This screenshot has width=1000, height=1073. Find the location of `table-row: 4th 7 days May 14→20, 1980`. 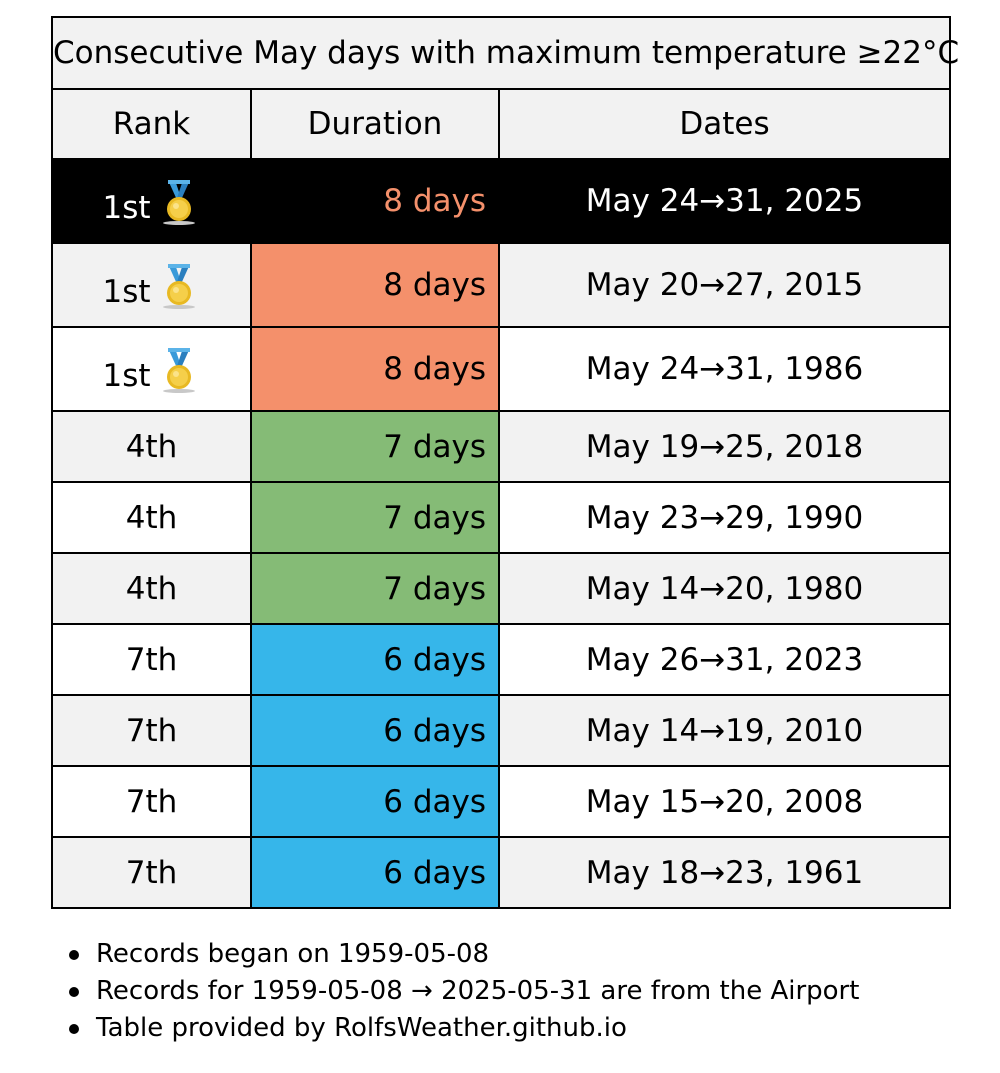

table-row: 4th 7 days May 14→20, 1980 is located at coordinates (501, 588).